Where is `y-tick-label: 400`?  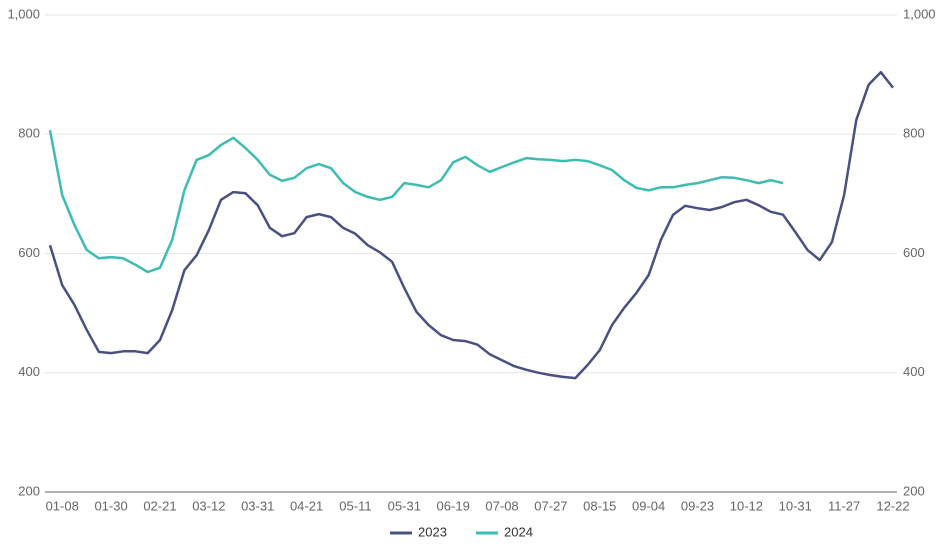
y-tick-label: 400 is located at coordinates (29, 371).